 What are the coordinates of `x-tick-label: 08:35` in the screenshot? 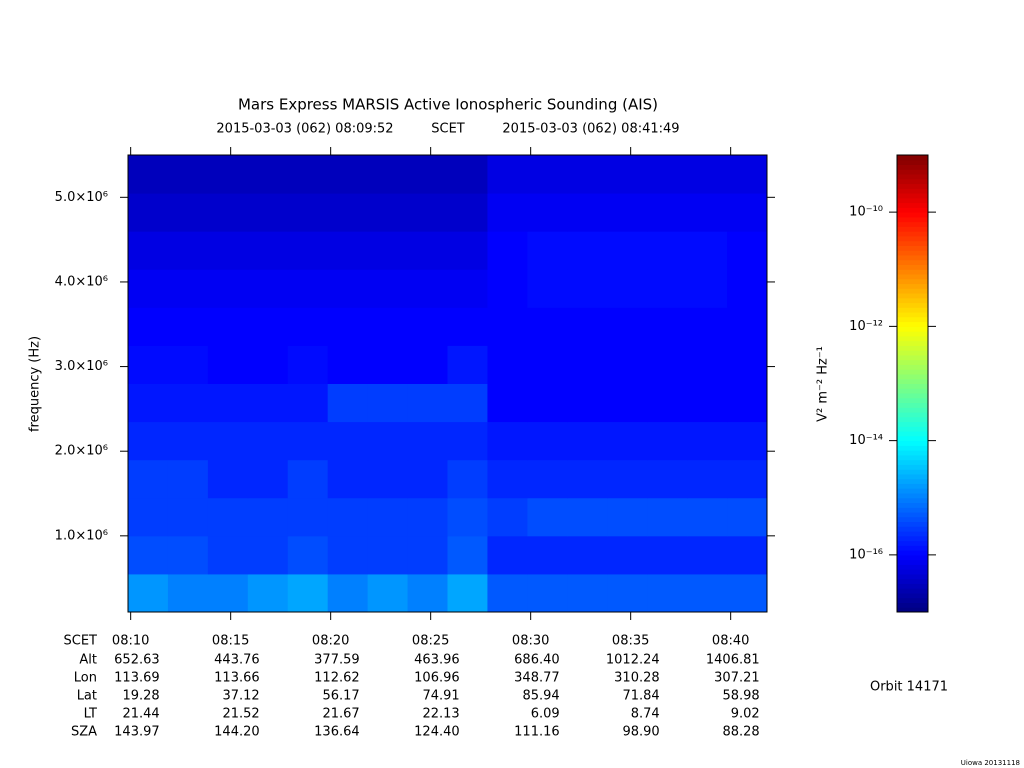 It's located at (630, 641).